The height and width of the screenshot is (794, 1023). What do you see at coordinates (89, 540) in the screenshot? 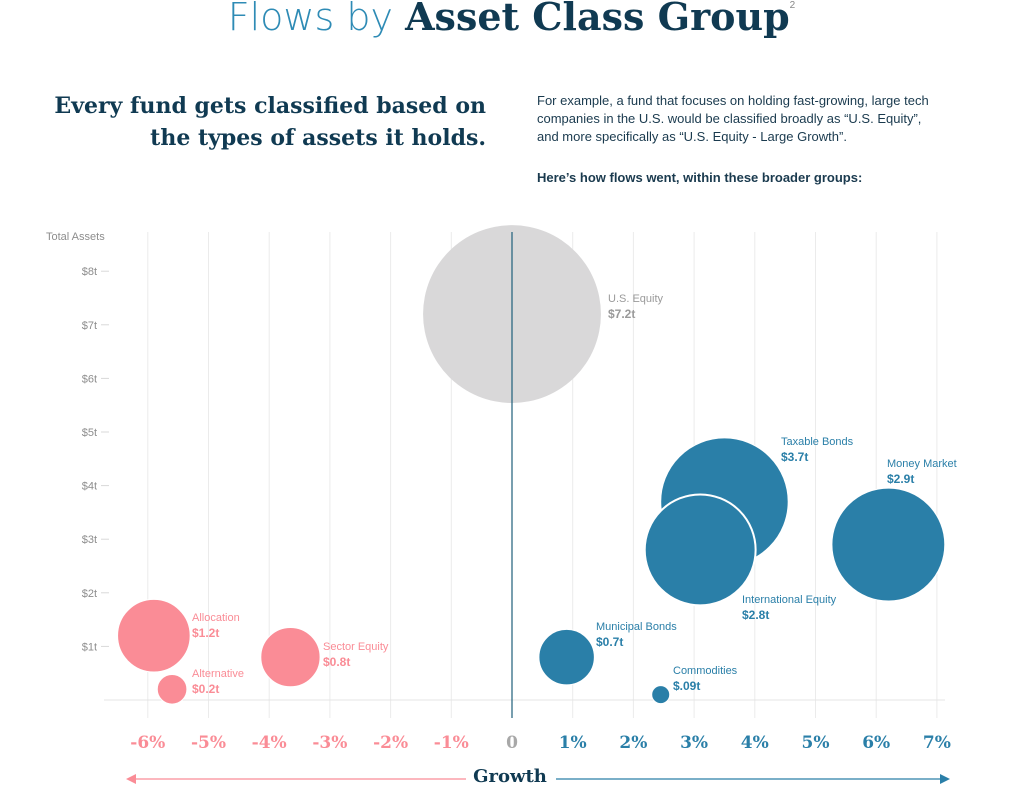
I see `y-tick-label: $3t` at bounding box center [89, 540].